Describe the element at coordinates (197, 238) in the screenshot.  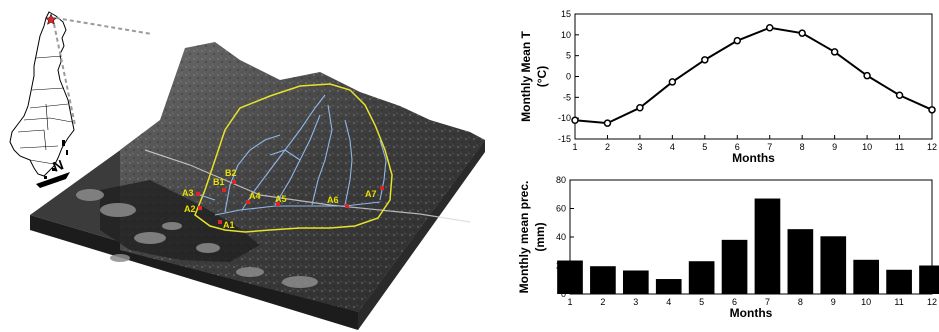
I see `coastline-islands` at that location.